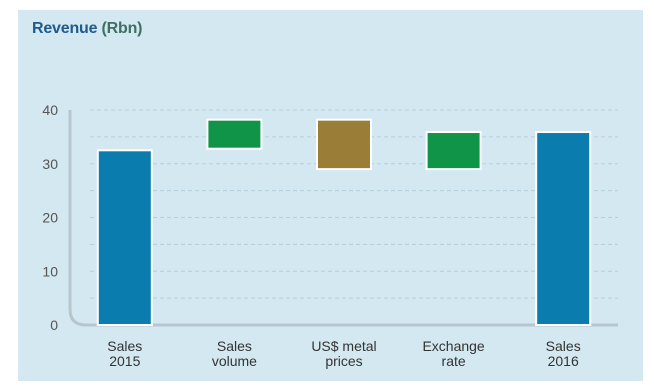 This screenshot has height=388, width=654. I want to click on chart-title: Revenue (Rbn), so click(87, 29).